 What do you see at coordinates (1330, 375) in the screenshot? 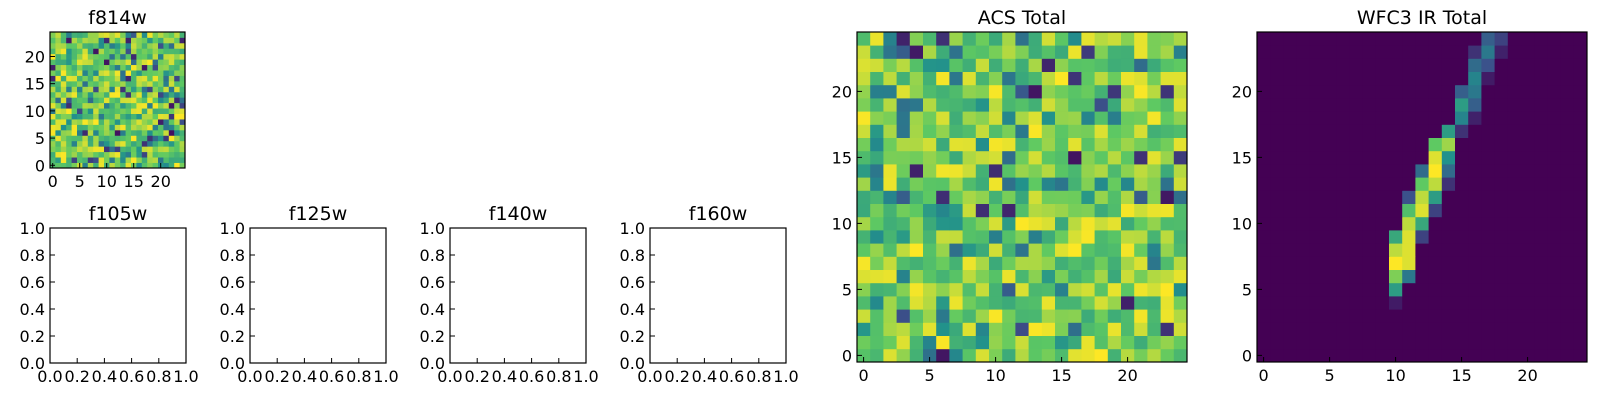
I see `wfc3-ir-total-xtick-label: 5` at bounding box center [1330, 375].